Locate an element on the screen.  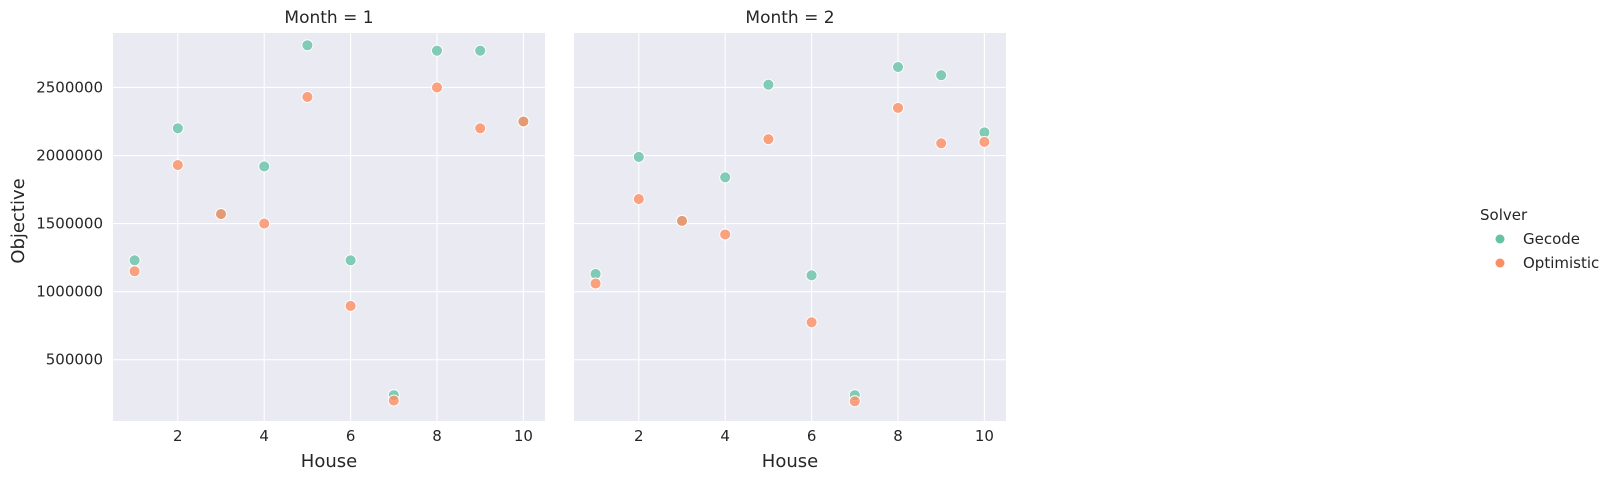
y-axis-label: Objective is located at coordinates (18, 220).